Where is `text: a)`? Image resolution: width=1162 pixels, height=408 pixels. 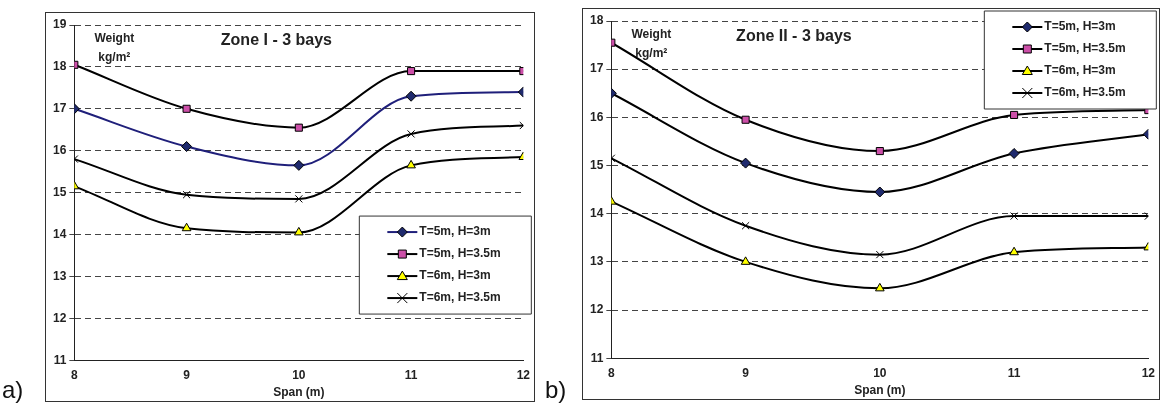 text: a) is located at coordinates (13, 390).